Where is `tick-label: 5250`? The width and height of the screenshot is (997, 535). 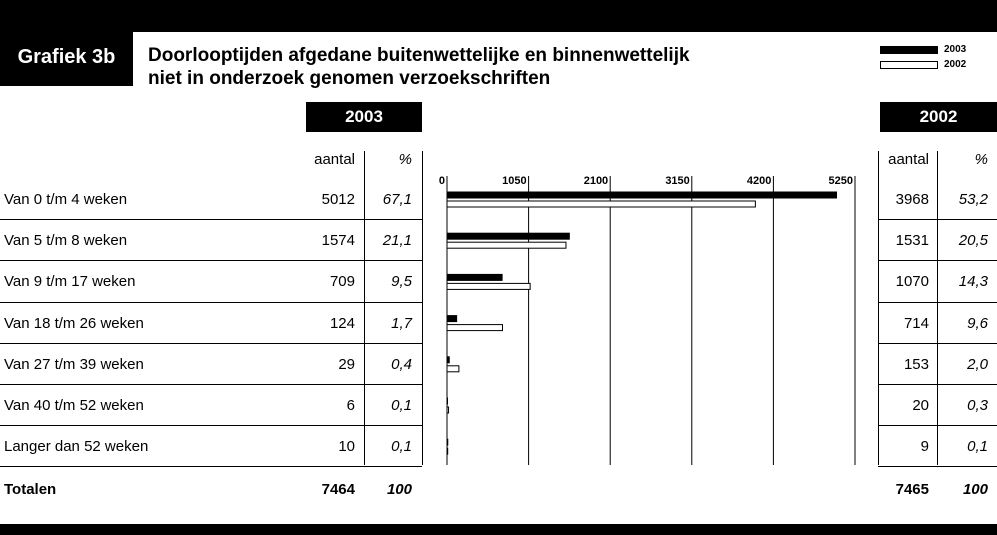
tick-label: 5250 is located at coordinates (841, 181).